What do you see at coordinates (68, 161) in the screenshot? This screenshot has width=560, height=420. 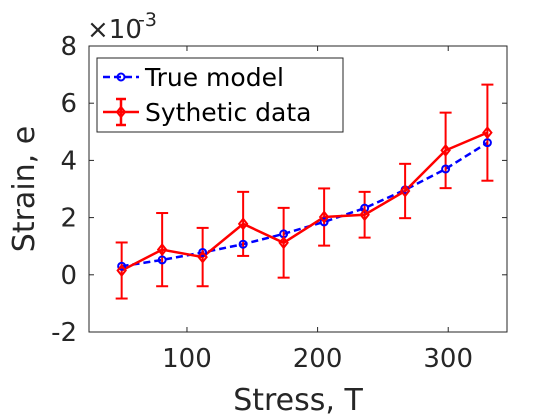 I see `y-tick-label: 4` at bounding box center [68, 161].